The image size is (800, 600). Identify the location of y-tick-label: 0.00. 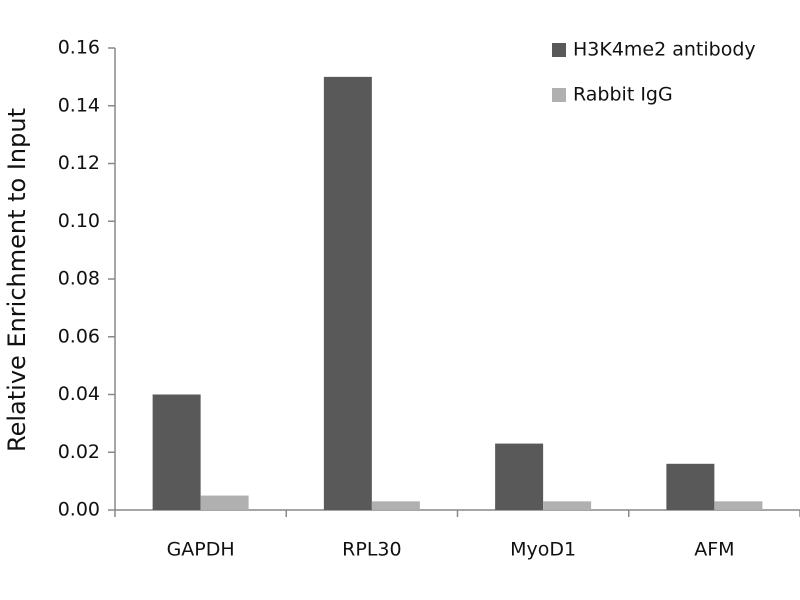
(79, 510).